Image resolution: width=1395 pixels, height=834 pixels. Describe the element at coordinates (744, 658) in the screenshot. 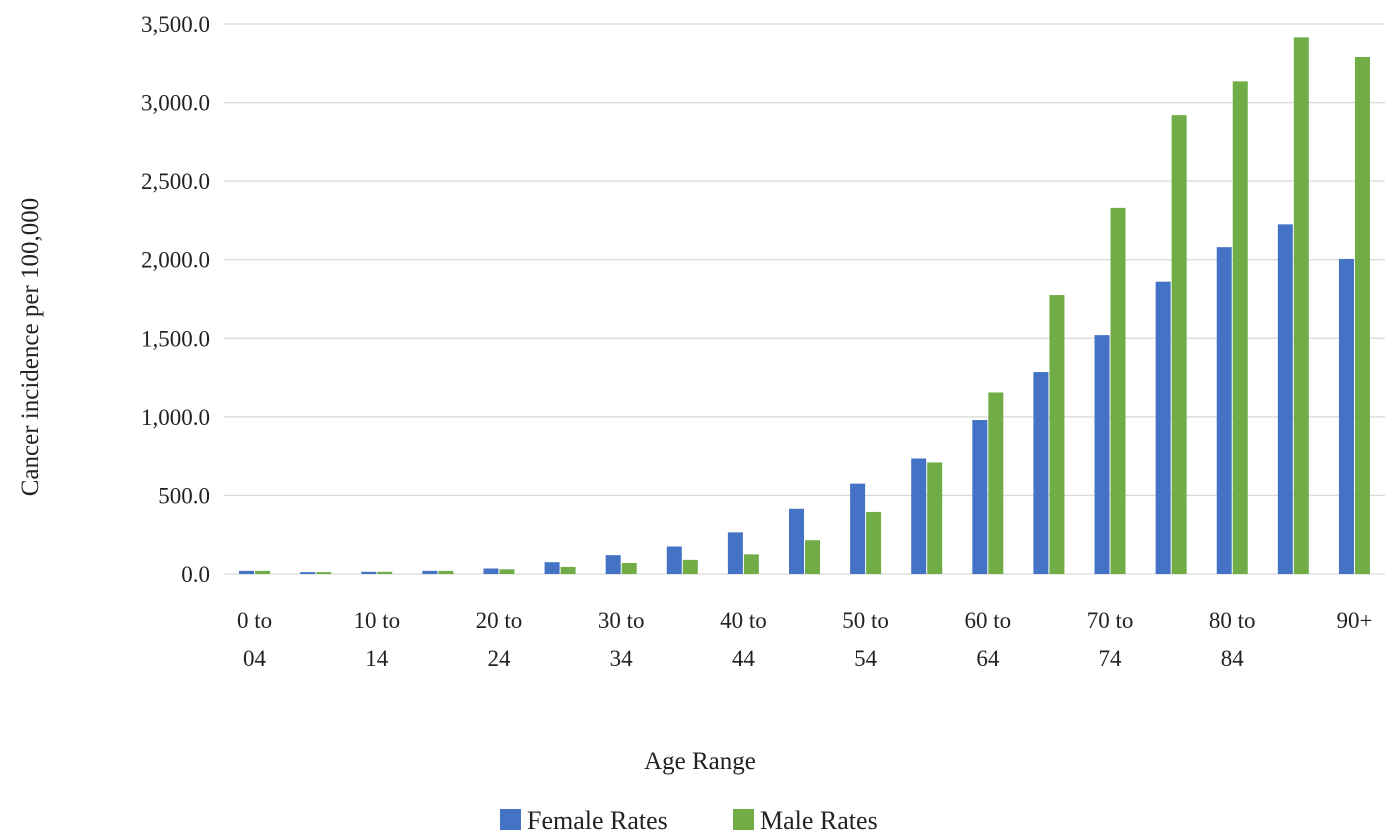

I see `x-tick-label: 44` at that location.